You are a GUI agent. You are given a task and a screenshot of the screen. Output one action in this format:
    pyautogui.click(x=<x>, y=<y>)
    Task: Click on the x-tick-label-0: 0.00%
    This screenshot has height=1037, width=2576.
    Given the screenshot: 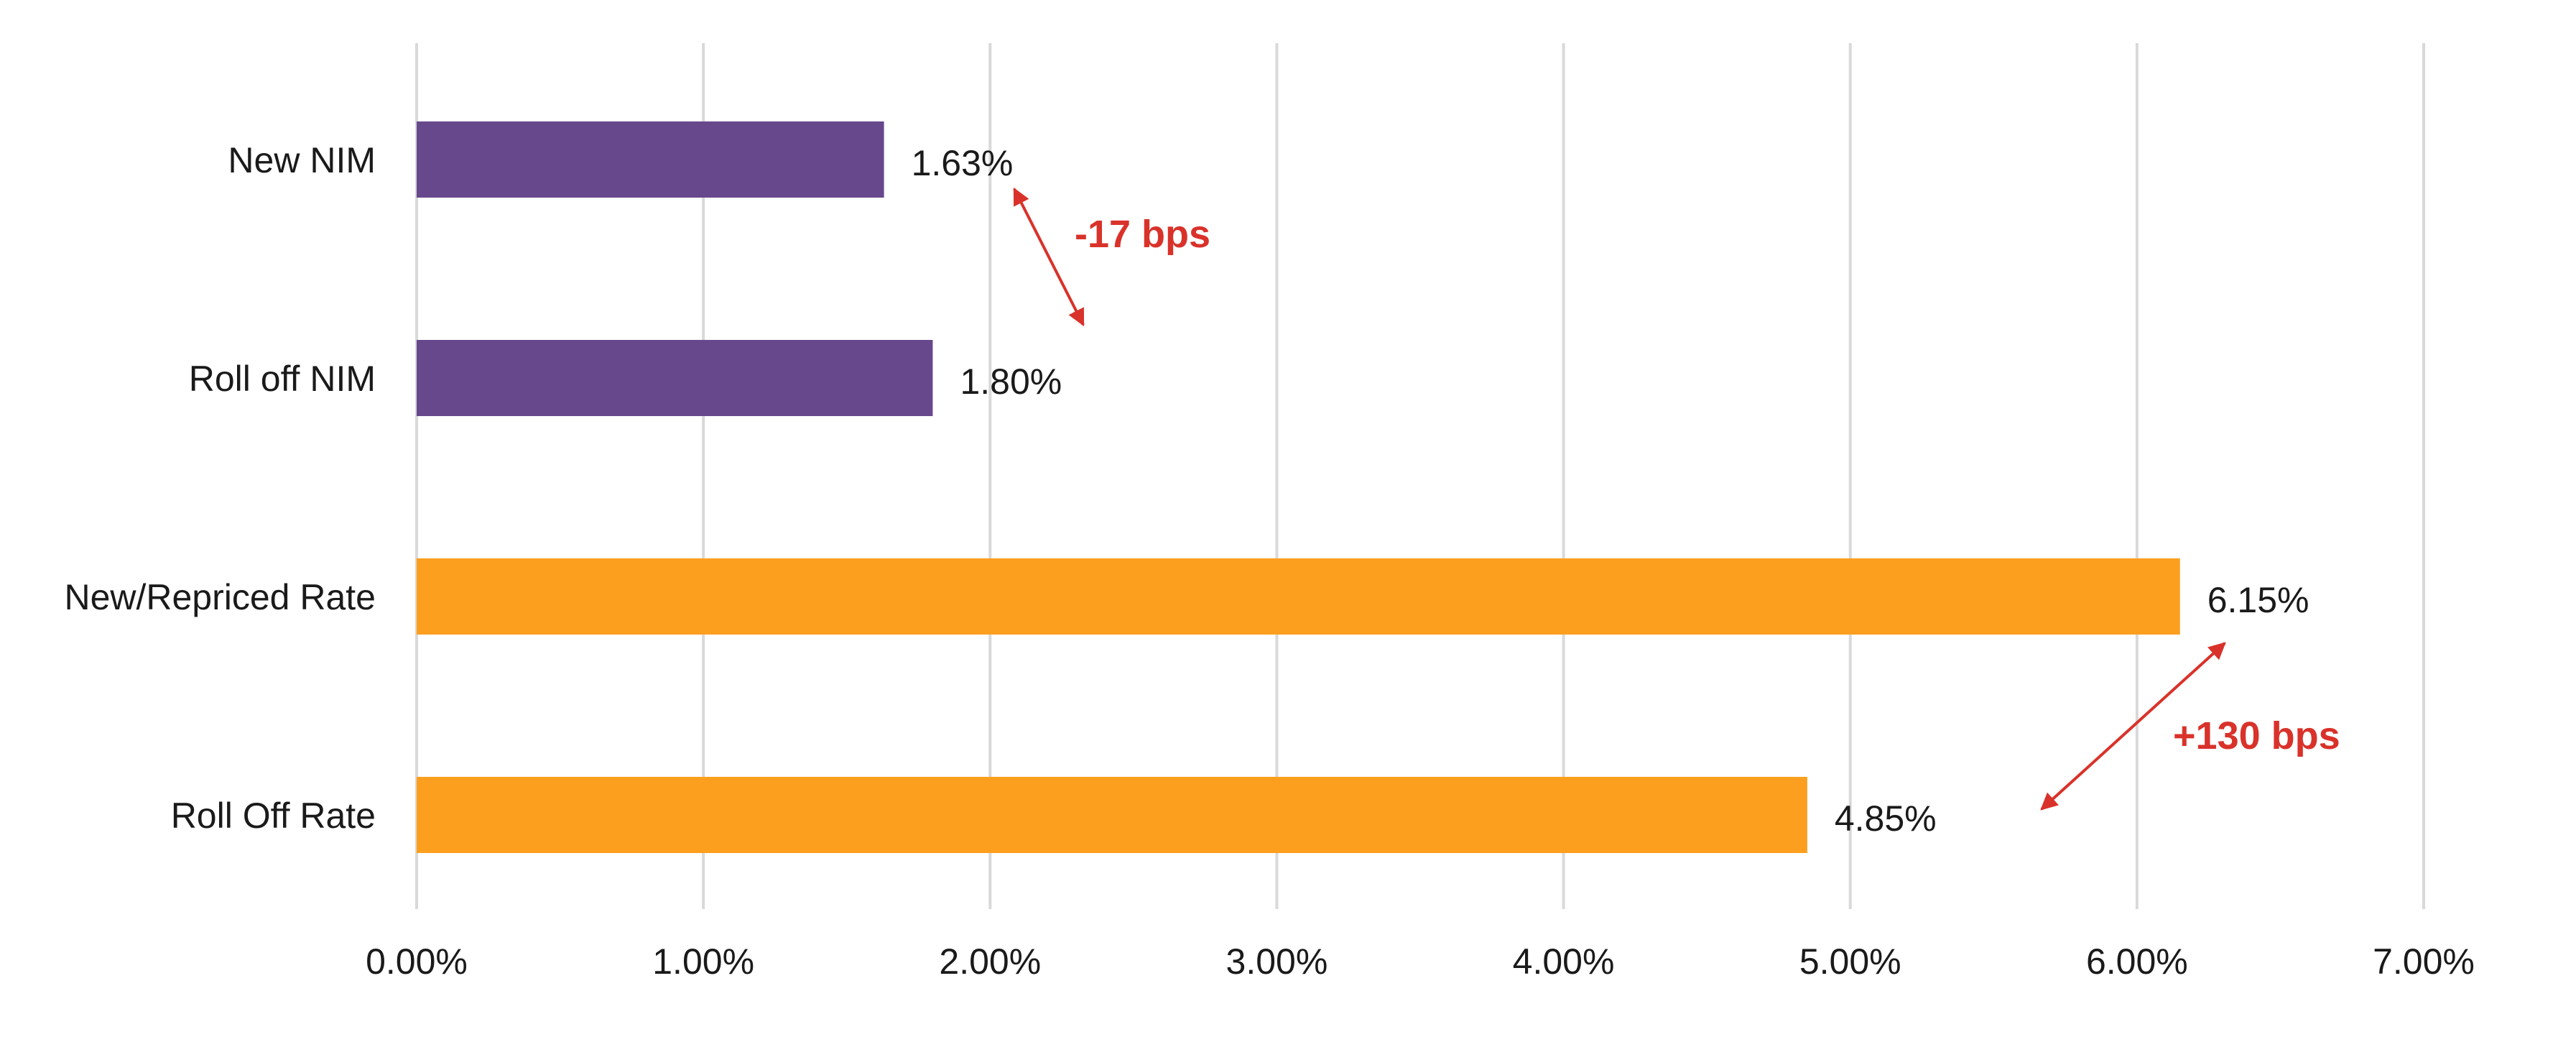 What is the action you would take?
    pyautogui.click(x=417, y=961)
    